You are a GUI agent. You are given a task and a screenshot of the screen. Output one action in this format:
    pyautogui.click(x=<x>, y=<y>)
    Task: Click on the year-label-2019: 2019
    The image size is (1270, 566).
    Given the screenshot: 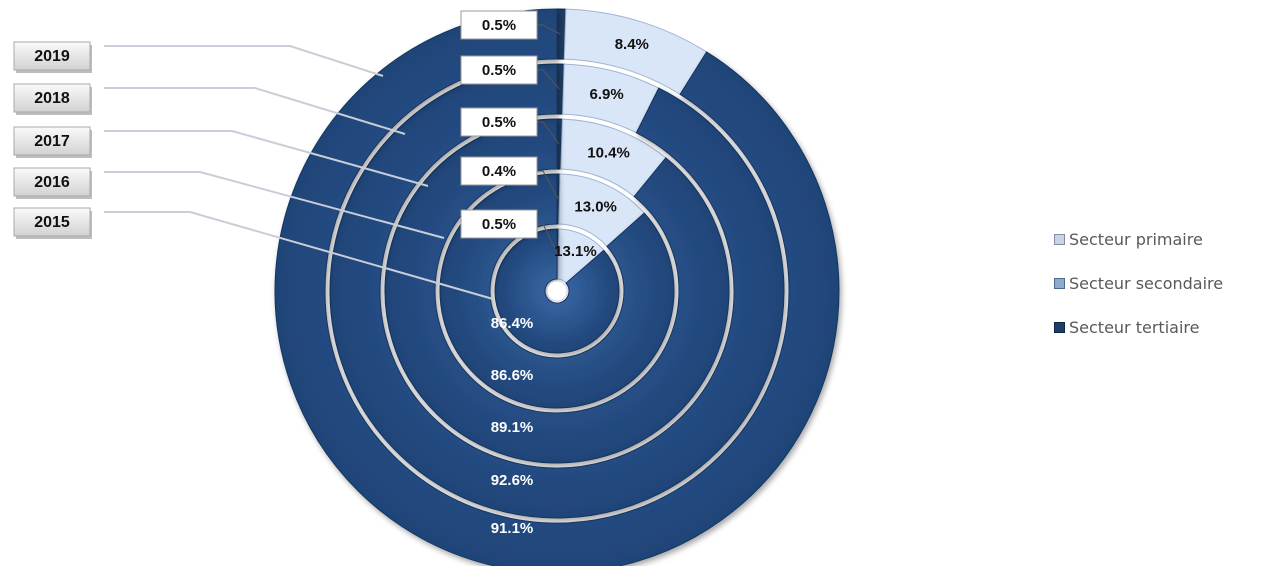 What is the action you would take?
    pyautogui.click(x=52, y=56)
    